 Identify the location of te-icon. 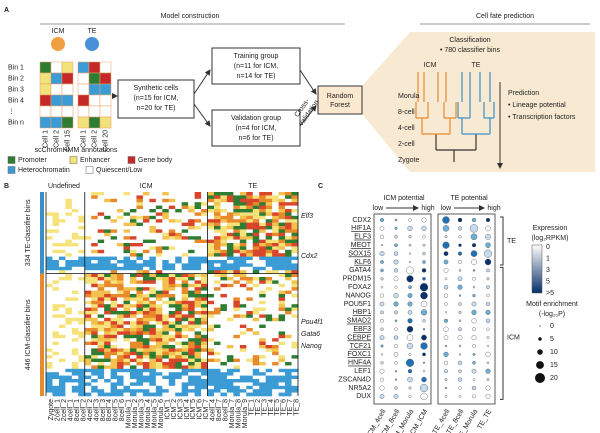
(92, 44).